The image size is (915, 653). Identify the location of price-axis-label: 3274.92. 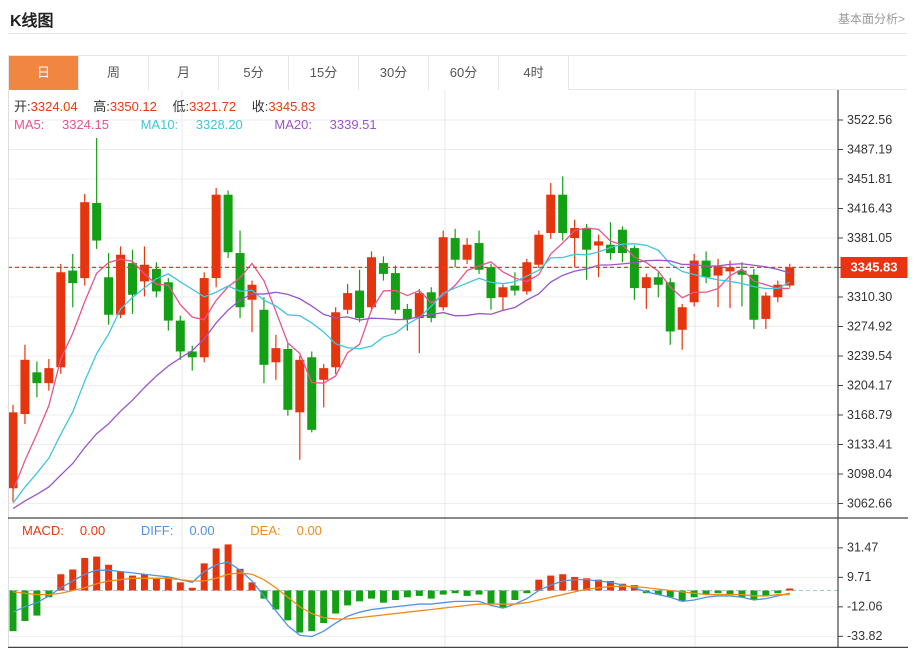
(869, 326).